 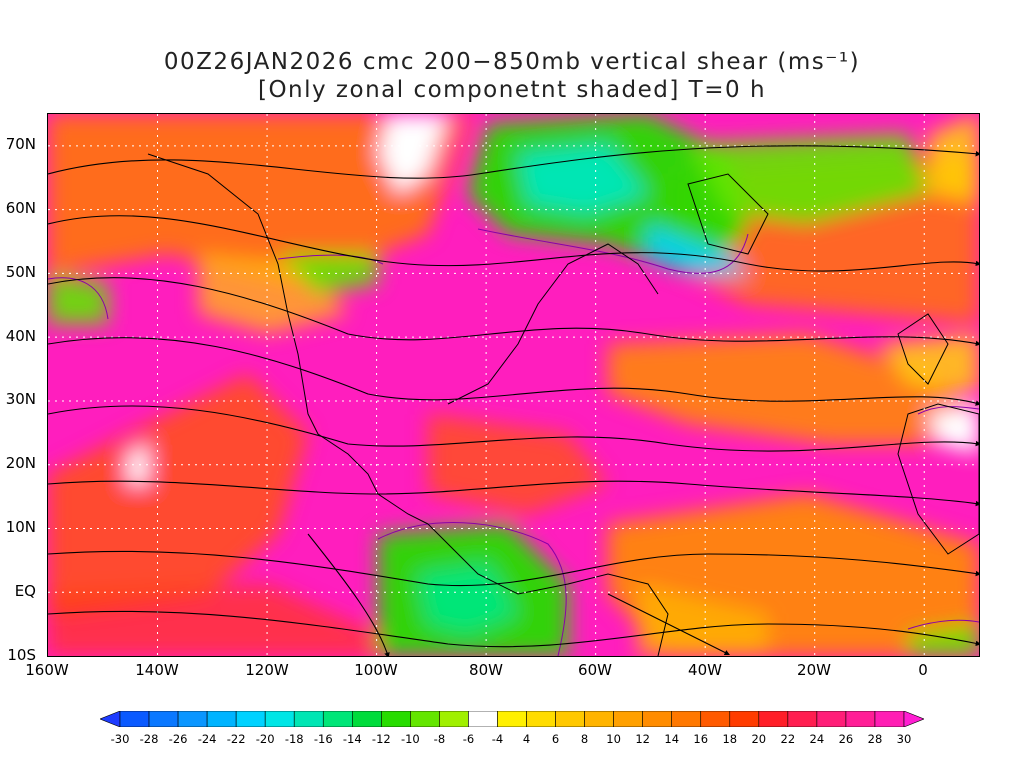 What do you see at coordinates (817, 739) in the screenshot?
I see `colorbar-tick-label: 24` at bounding box center [817, 739].